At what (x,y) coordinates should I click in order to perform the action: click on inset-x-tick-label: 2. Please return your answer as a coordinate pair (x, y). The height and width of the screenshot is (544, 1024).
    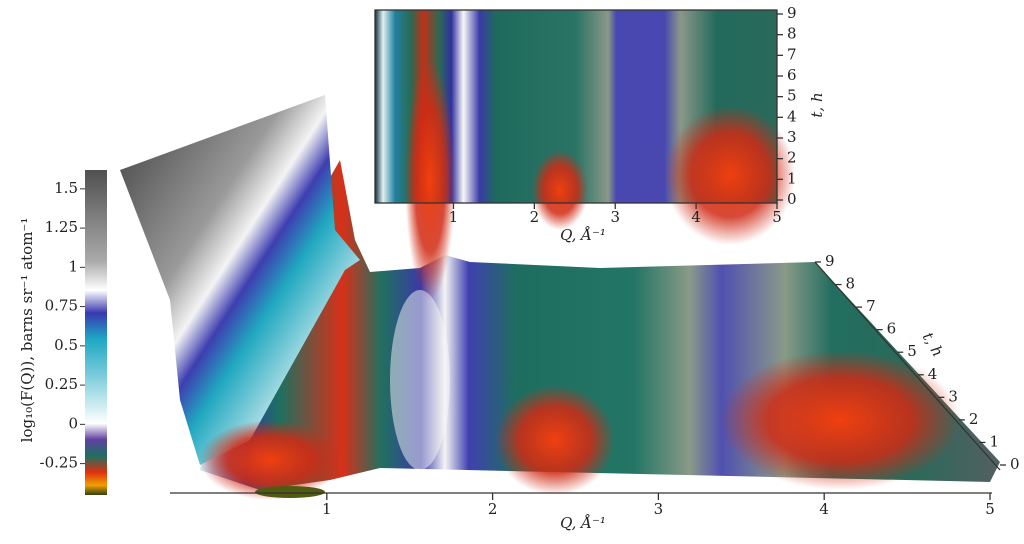
    Looking at the image, I should click on (535, 217).